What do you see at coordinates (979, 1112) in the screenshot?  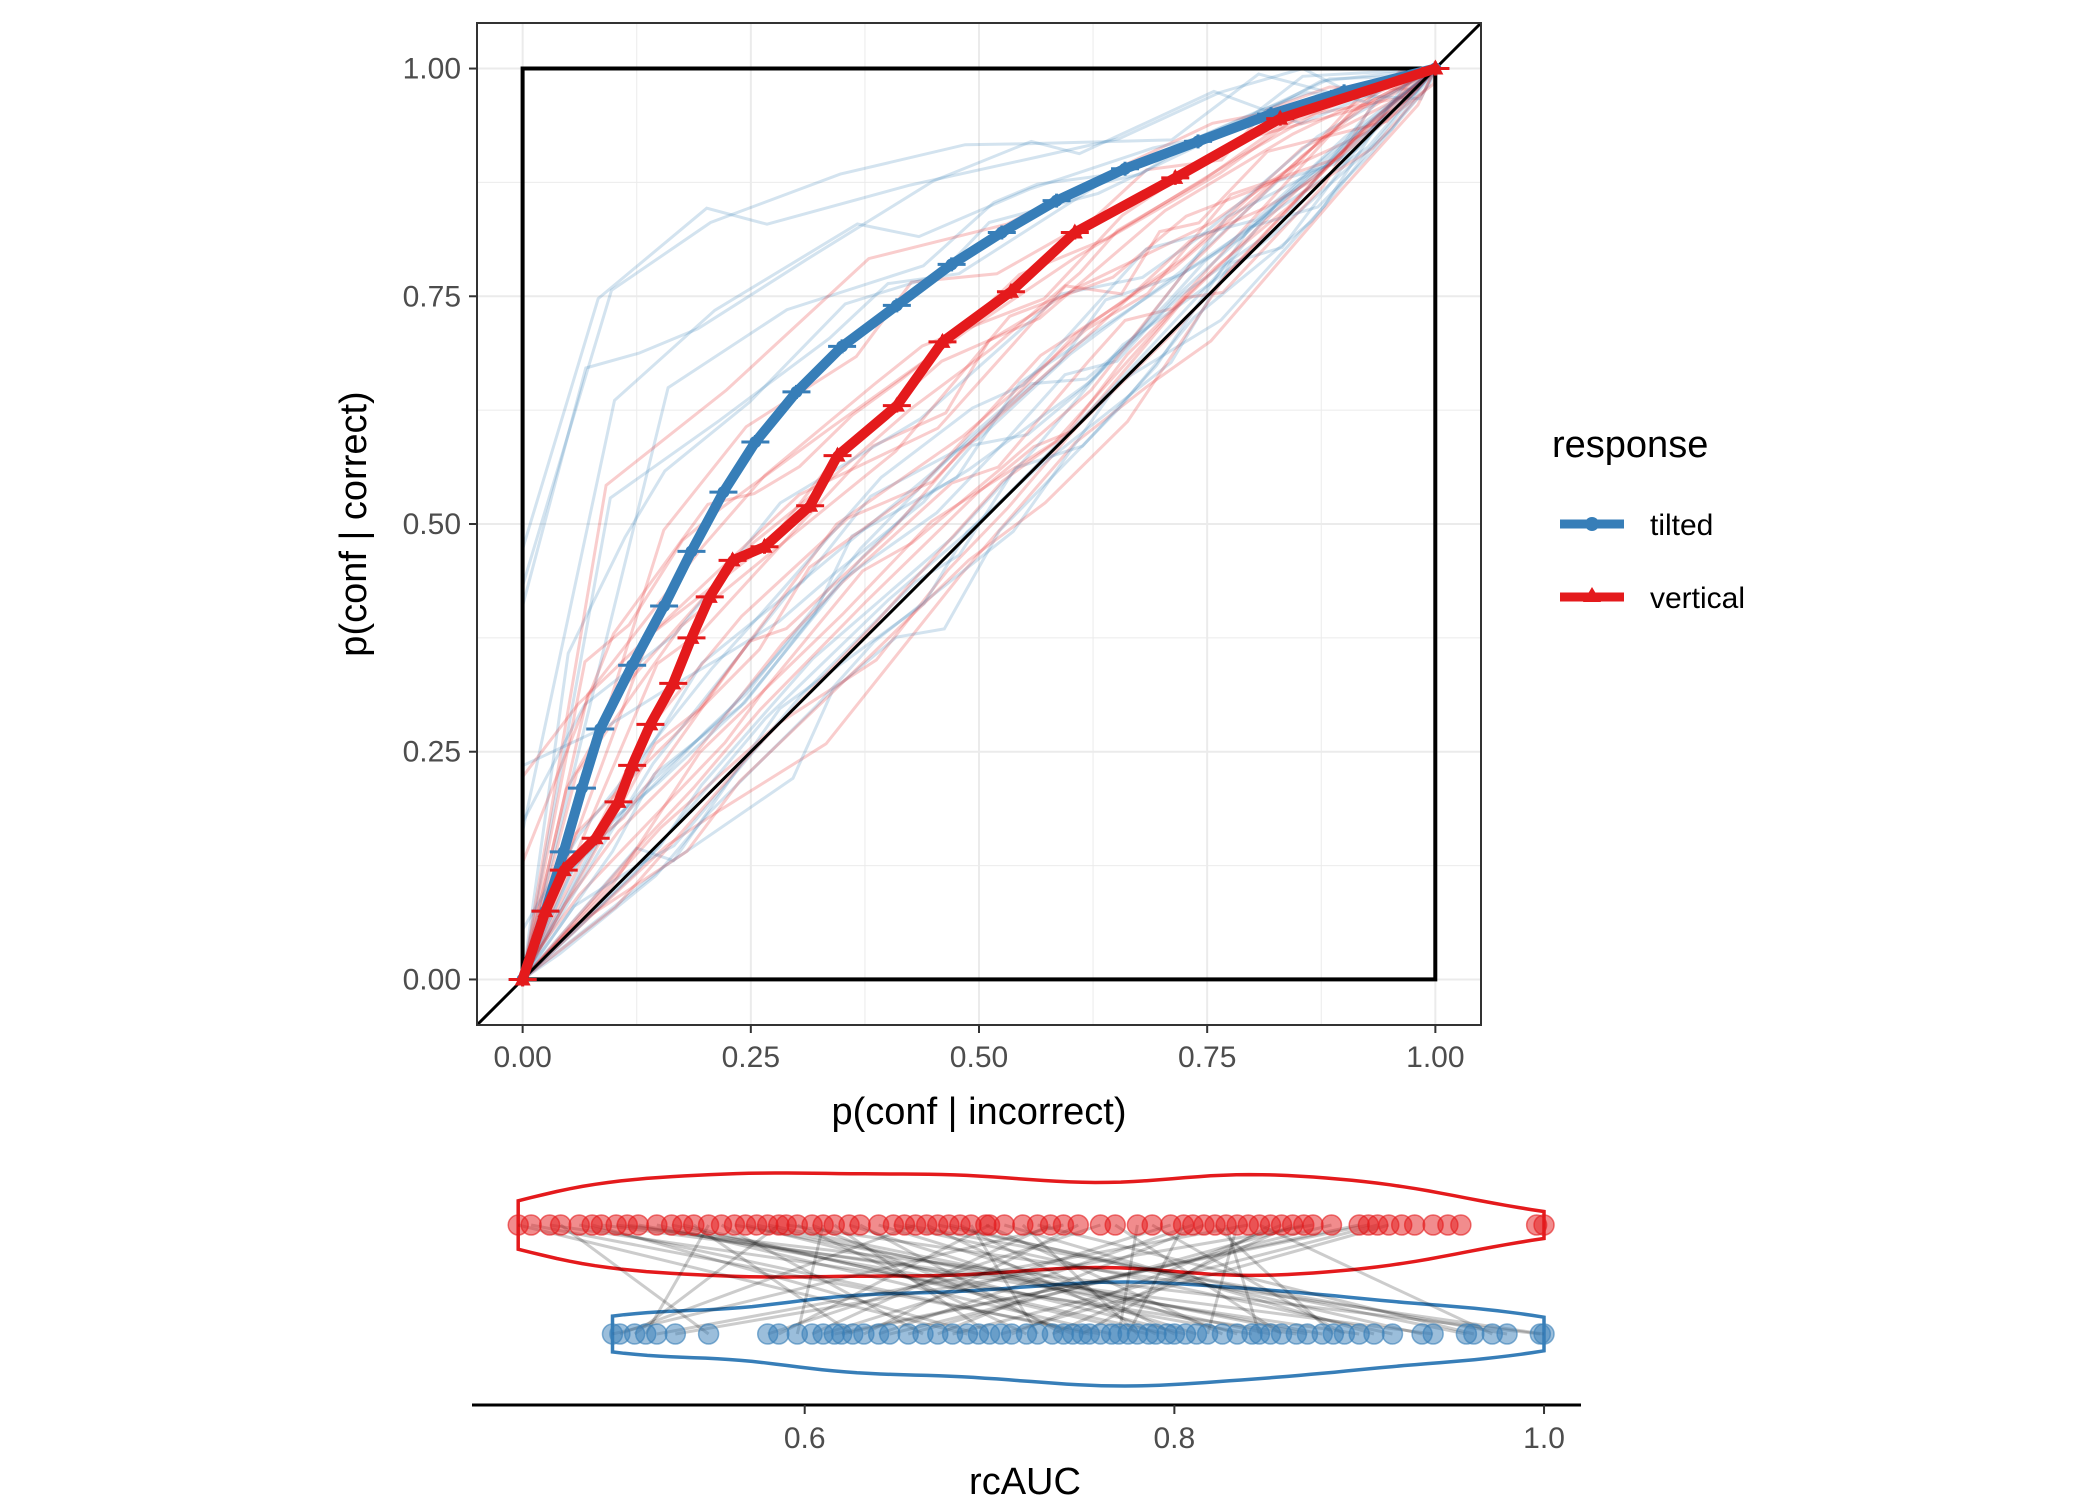 I see `roc-x-axis-title: p(conf | incorrect)` at bounding box center [979, 1112].